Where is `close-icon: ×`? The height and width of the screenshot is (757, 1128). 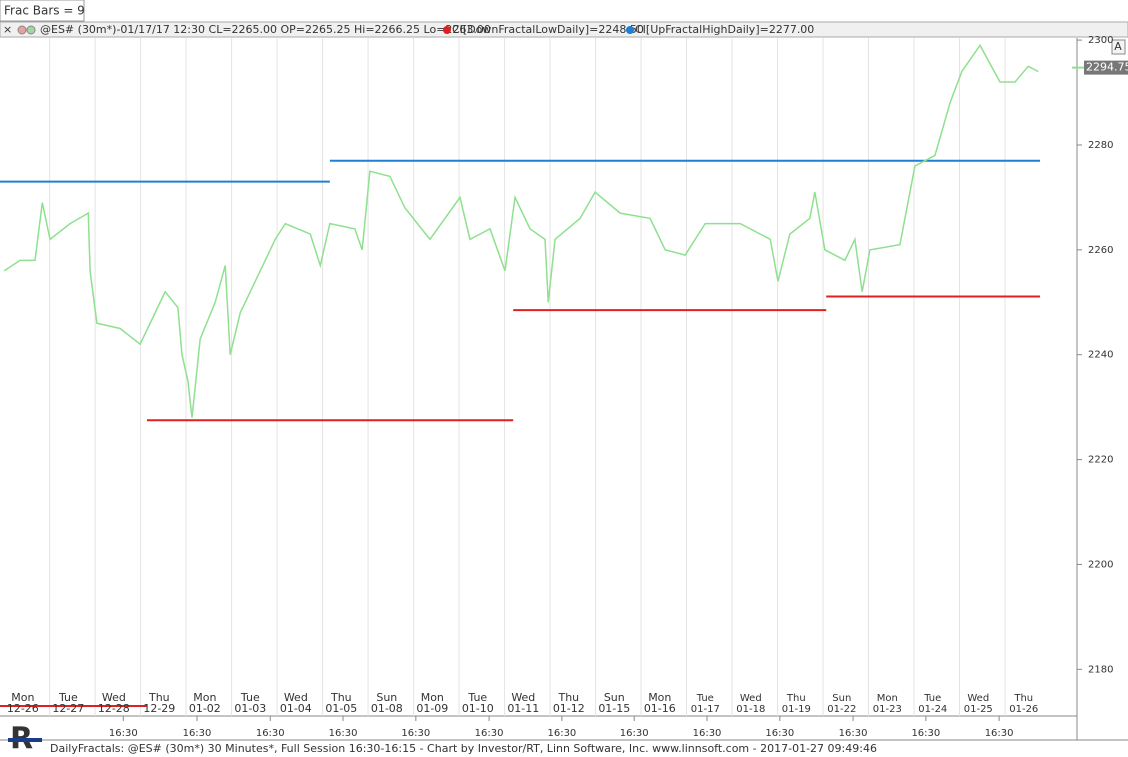 close-icon: × is located at coordinates (7, 29).